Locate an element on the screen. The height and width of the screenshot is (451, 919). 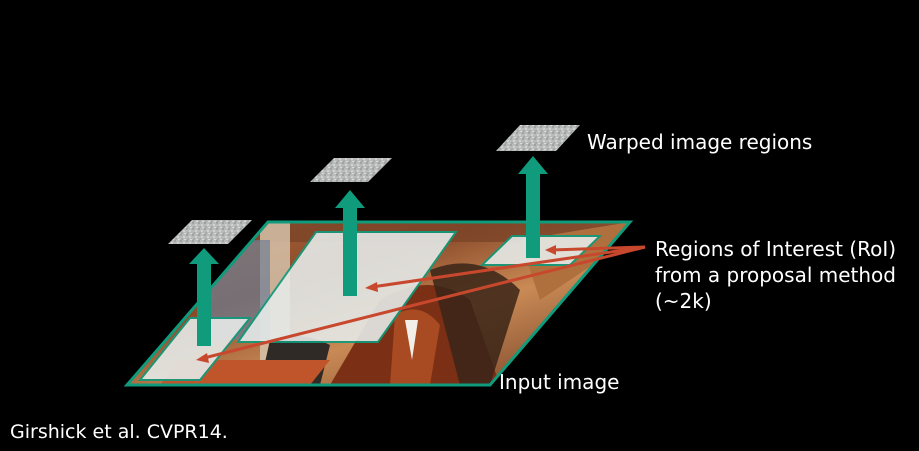
warp-arrow-middle is located at coordinates (350, 243).